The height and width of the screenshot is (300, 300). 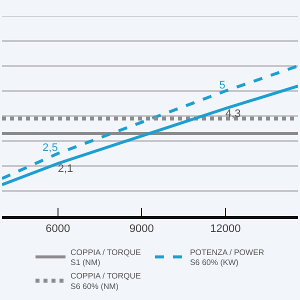 I want to click on data-label: 5, so click(x=222, y=85).